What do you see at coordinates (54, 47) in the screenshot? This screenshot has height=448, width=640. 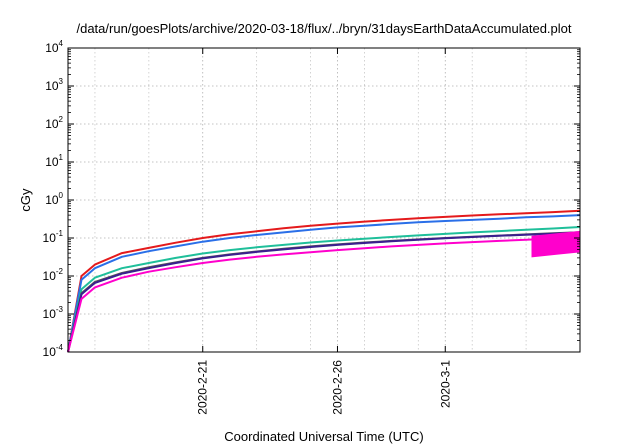 I see `y-tick-label: 10⁴` at bounding box center [54, 47].